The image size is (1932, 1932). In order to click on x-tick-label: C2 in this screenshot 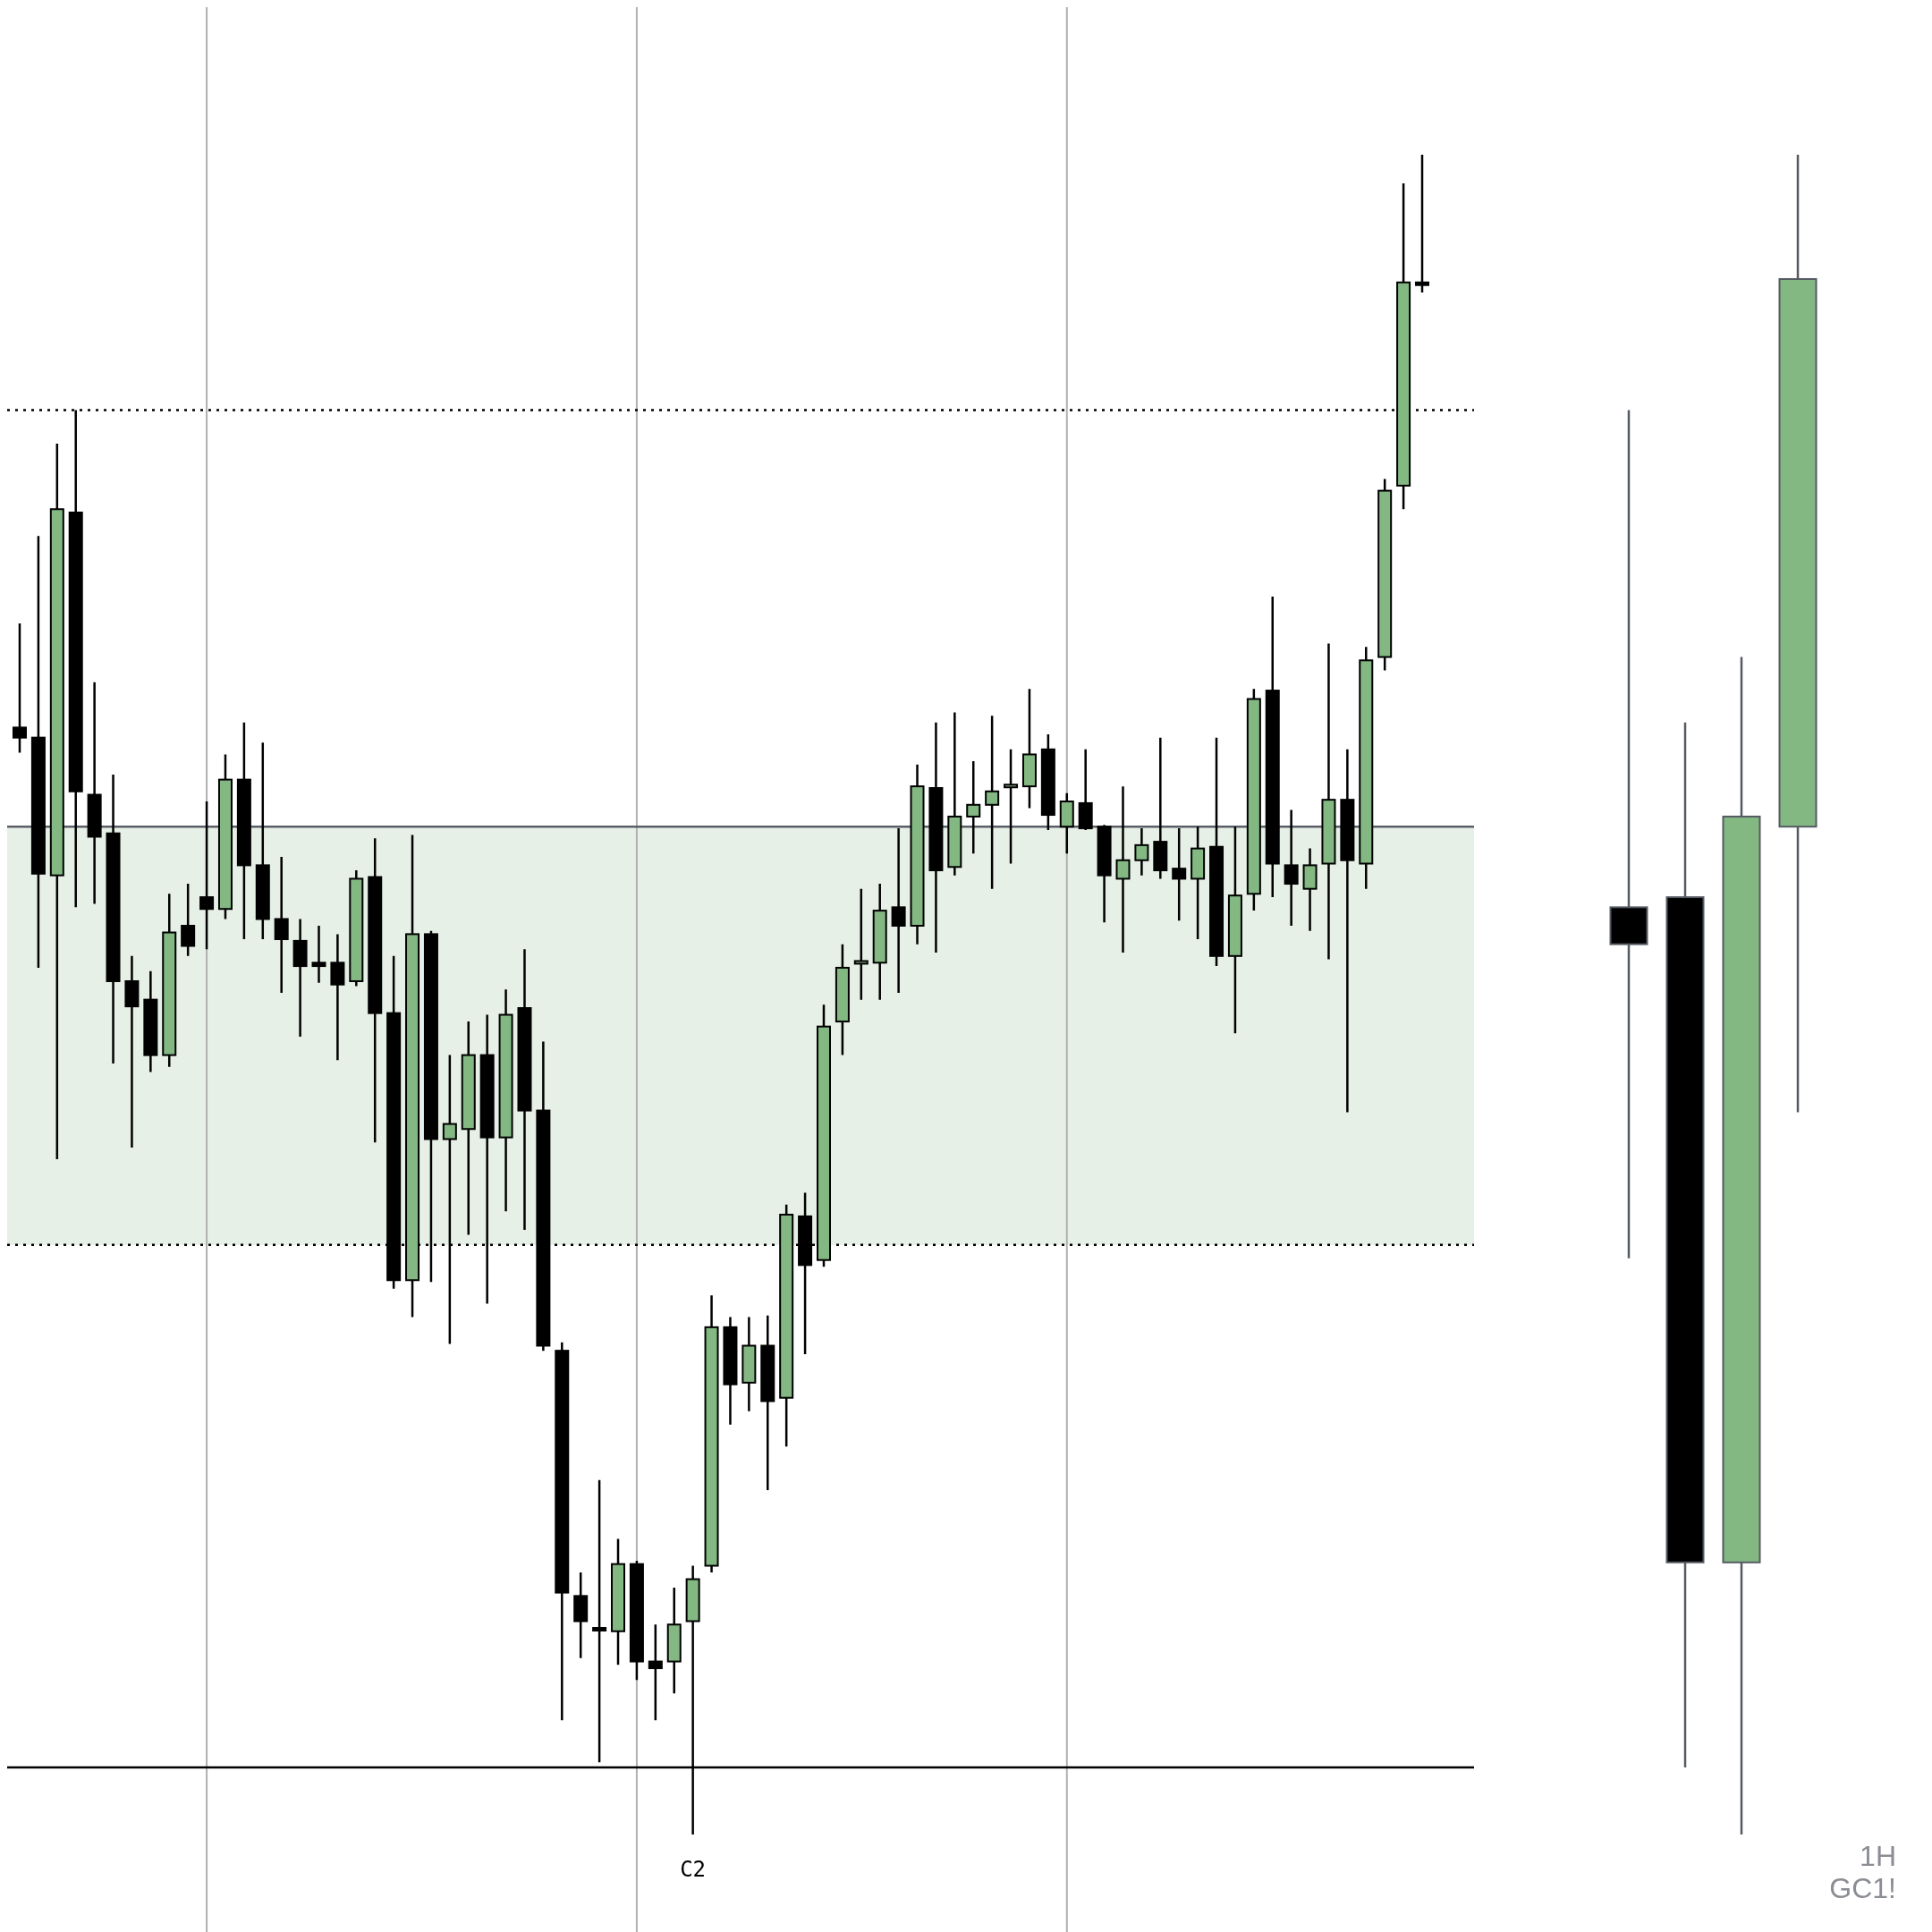, I will do `click(693, 1869)`.